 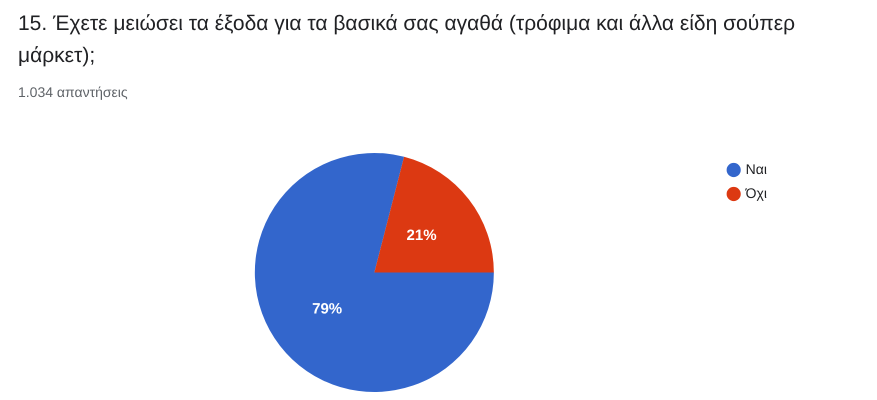 What do you see at coordinates (421, 235) in the screenshot?
I see `data-label: 21%` at bounding box center [421, 235].